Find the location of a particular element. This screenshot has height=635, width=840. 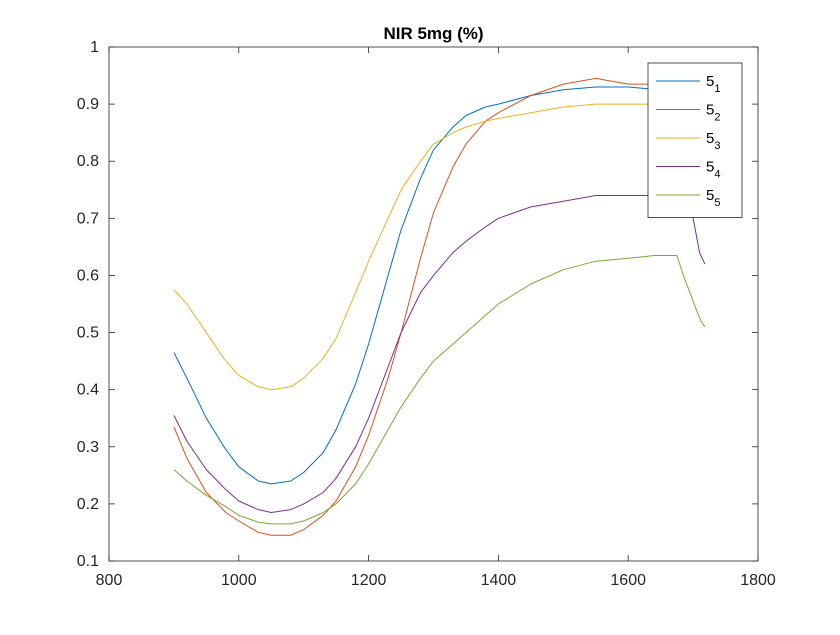

legend-label: 52 is located at coordinates (713, 113).